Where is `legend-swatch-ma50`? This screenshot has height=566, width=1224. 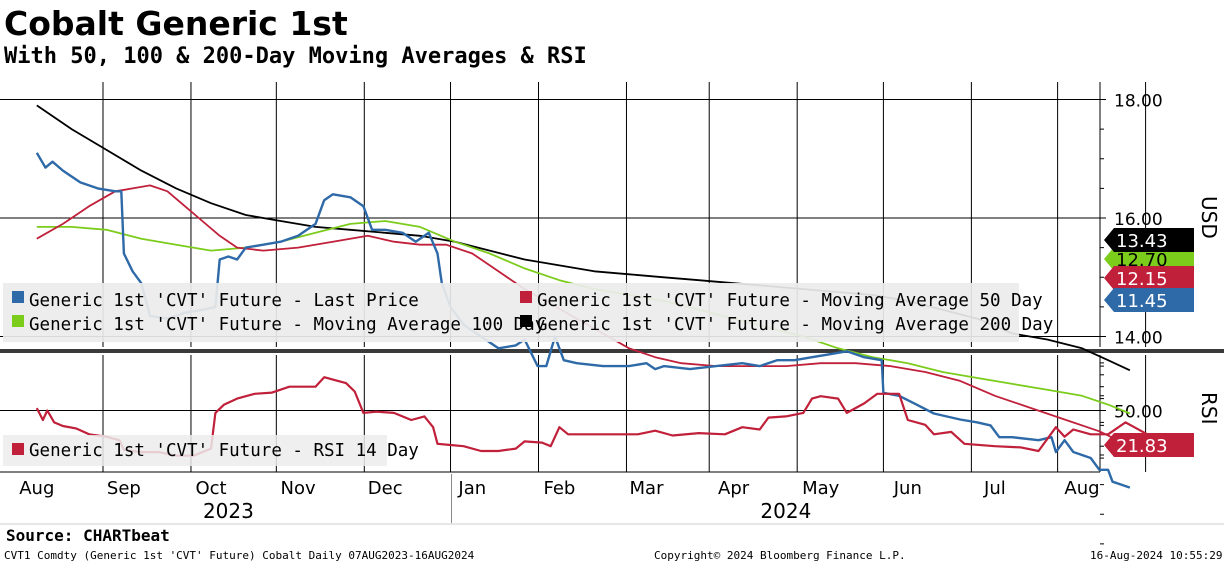 legend-swatch-ma50 is located at coordinates (526, 297).